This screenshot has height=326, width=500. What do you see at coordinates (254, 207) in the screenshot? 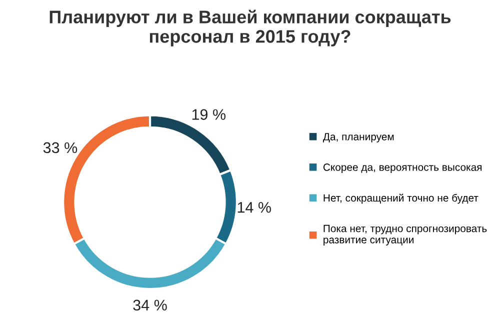
I see `data-label: 14 %` at bounding box center [254, 207].